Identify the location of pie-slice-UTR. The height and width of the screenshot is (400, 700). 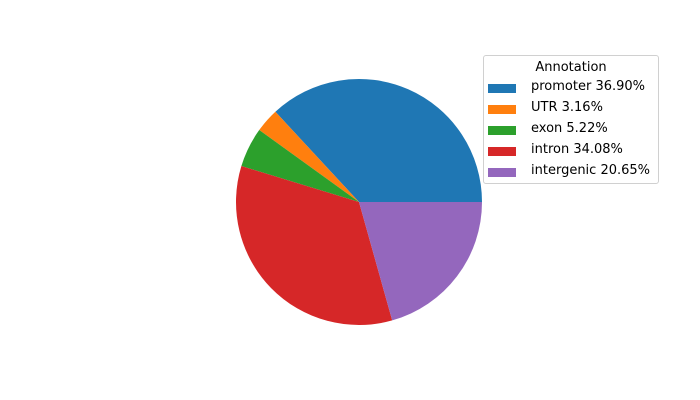
(309, 156).